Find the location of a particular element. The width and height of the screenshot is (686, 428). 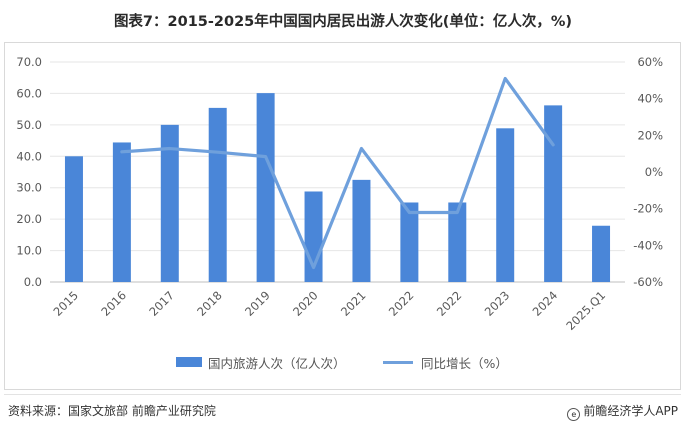

x-tick-label: 2021 is located at coordinates (353, 303).